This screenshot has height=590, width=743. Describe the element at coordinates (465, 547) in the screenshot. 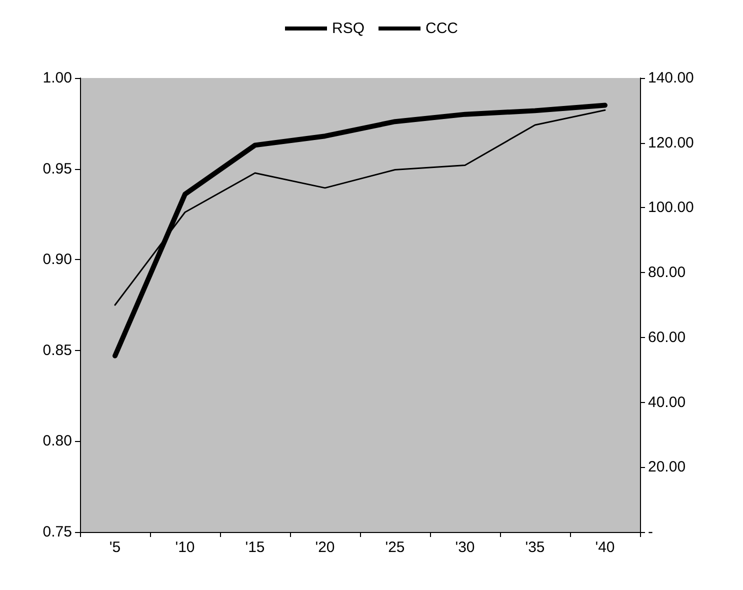

I see `x-tick-label: '30` at that location.